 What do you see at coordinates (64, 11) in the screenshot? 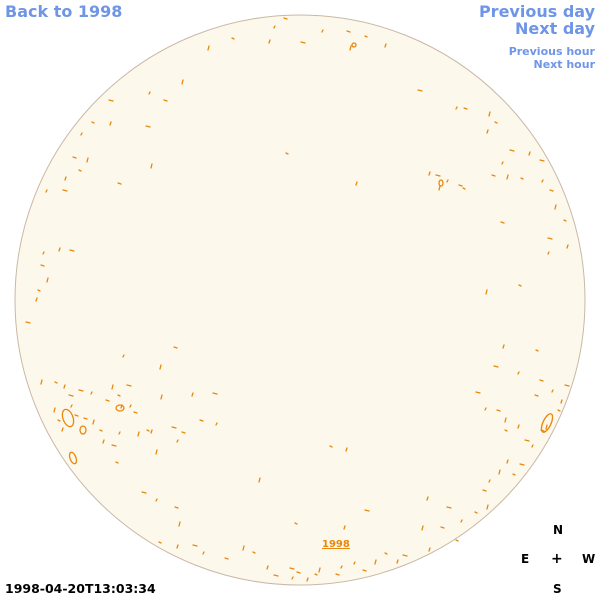
I see `back-to-year-link: Back to 1998` at bounding box center [64, 11].